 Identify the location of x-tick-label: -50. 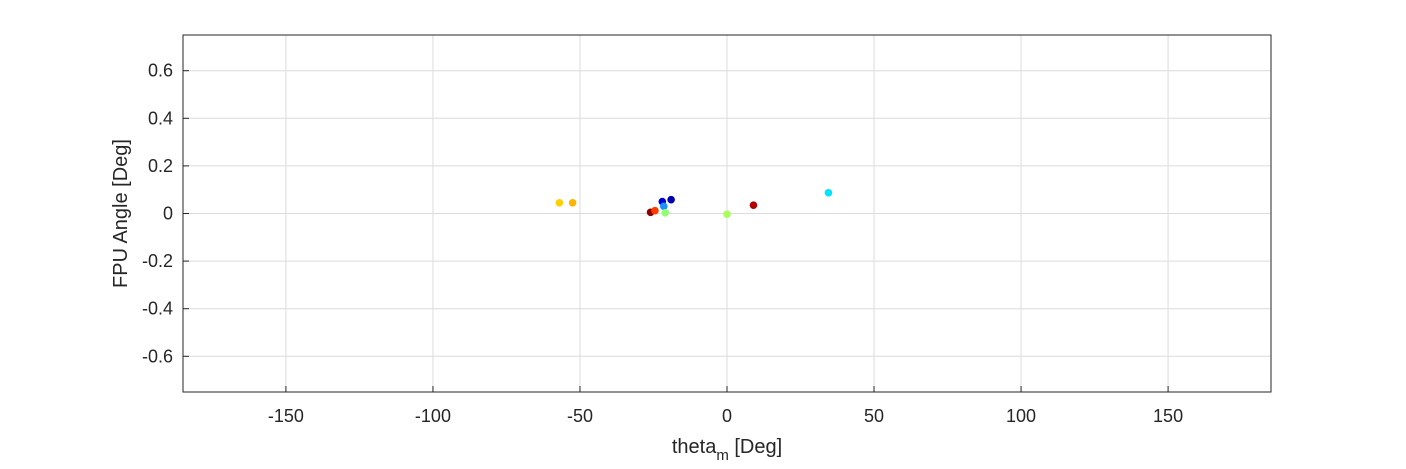
(580, 416).